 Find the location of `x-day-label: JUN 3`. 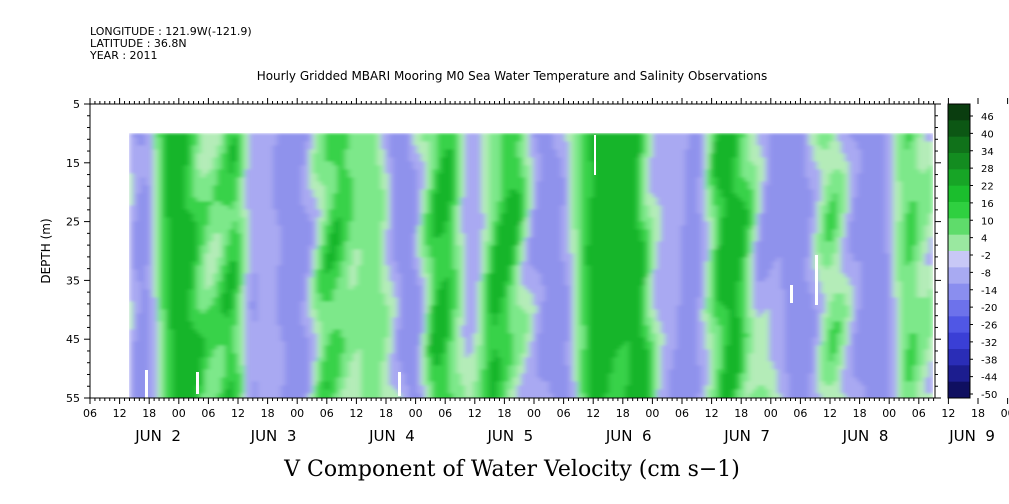

x-day-label: JUN 3 is located at coordinates (273, 436).